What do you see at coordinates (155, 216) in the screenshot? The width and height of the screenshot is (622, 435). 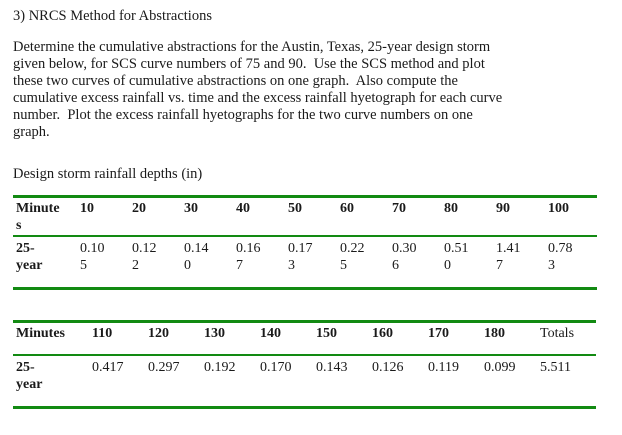 I see `column-header: 20` at bounding box center [155, 216].